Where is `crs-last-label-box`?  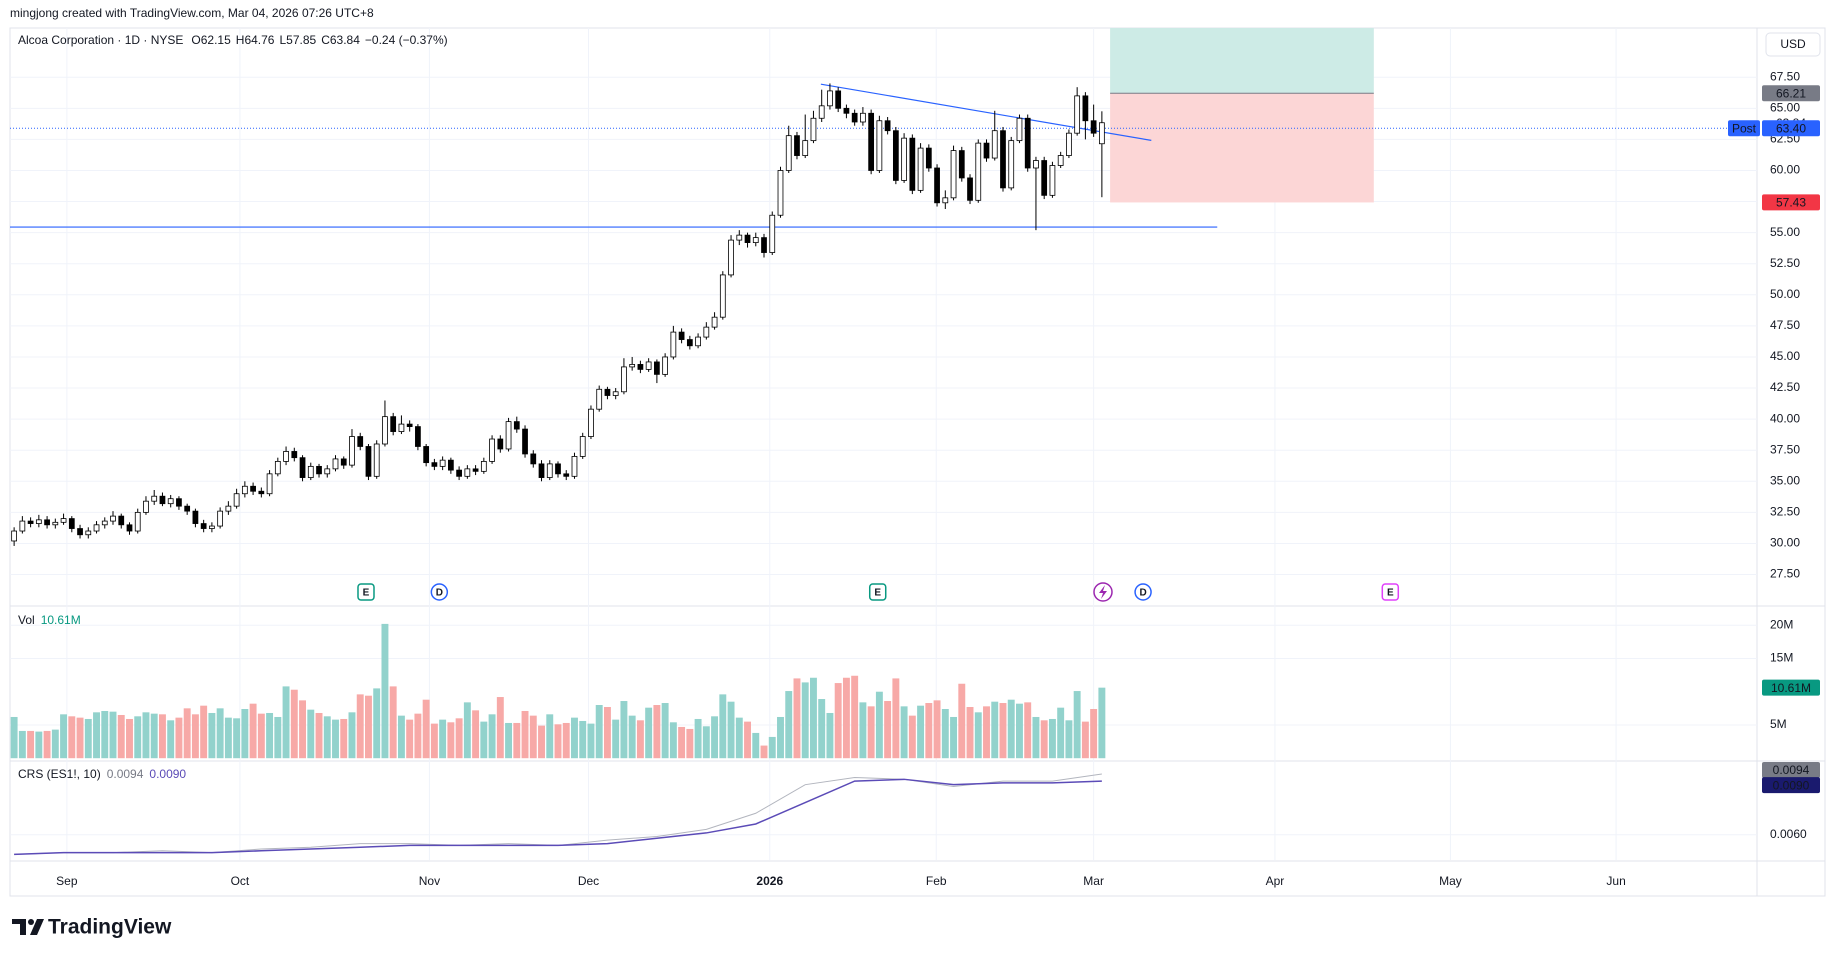 crs-last-label-box is located at coordinates (1791, 769).